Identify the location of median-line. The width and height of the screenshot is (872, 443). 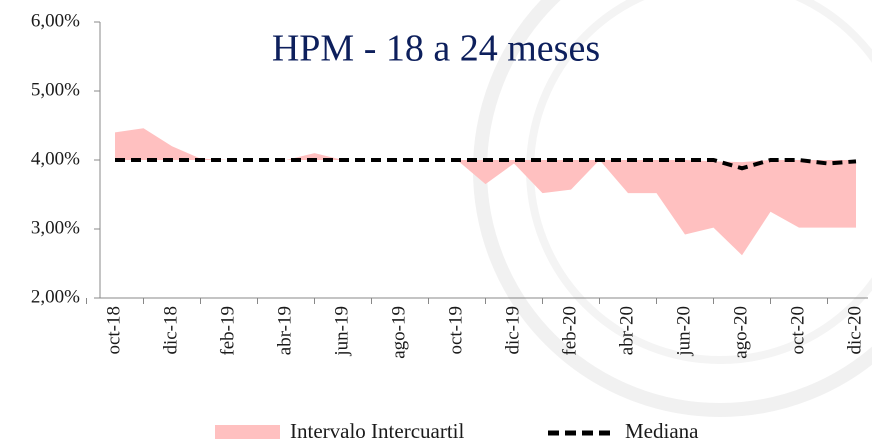
(486, 164).